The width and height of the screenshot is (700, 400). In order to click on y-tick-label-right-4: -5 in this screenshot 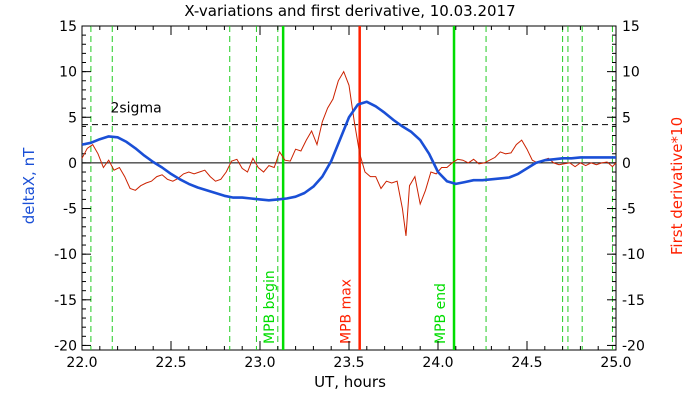, I will do `click(629, 210)`.